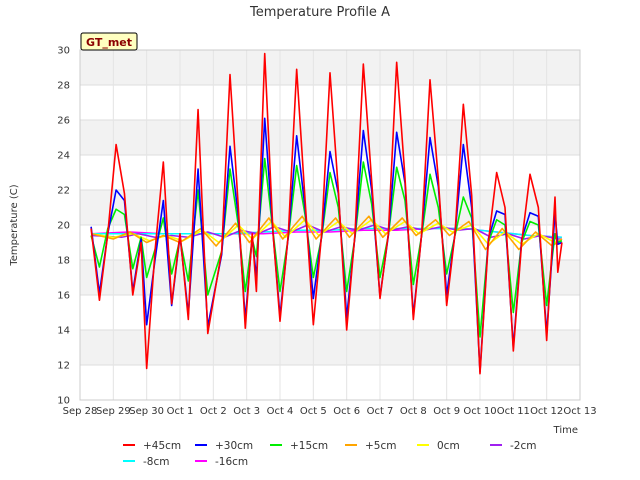  I want to click on x-tick-label: Oct 5, so click(313, 411).